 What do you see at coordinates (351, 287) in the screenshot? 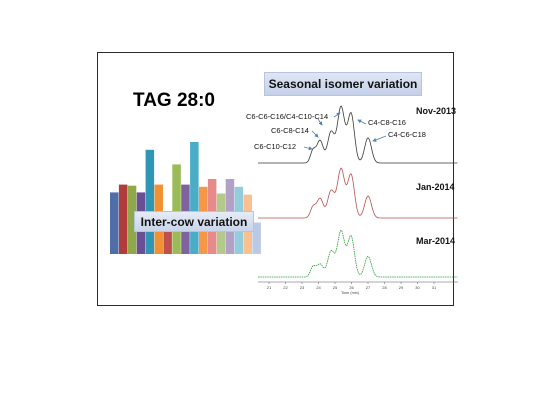
I see `time-tick-label: 26` at bounding box center [351, 287].